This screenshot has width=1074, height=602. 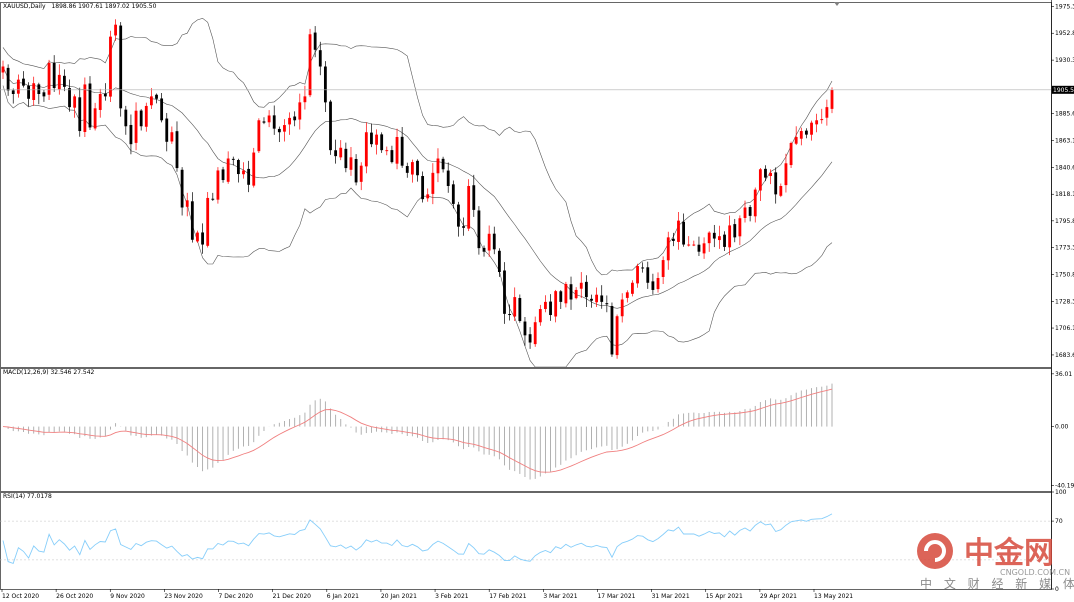 I want to click on price-tick-label: 1930.35, so click(x=1064, y=60).